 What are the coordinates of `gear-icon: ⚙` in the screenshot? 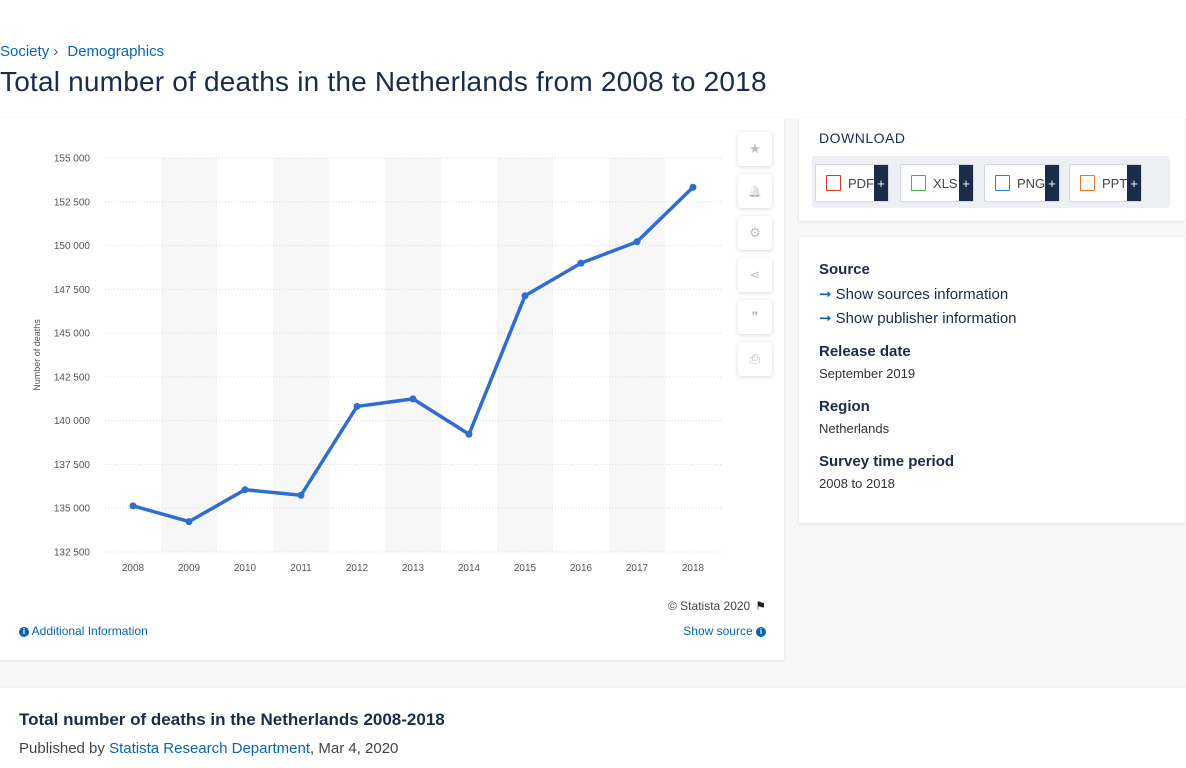 It's located at (755, 232).